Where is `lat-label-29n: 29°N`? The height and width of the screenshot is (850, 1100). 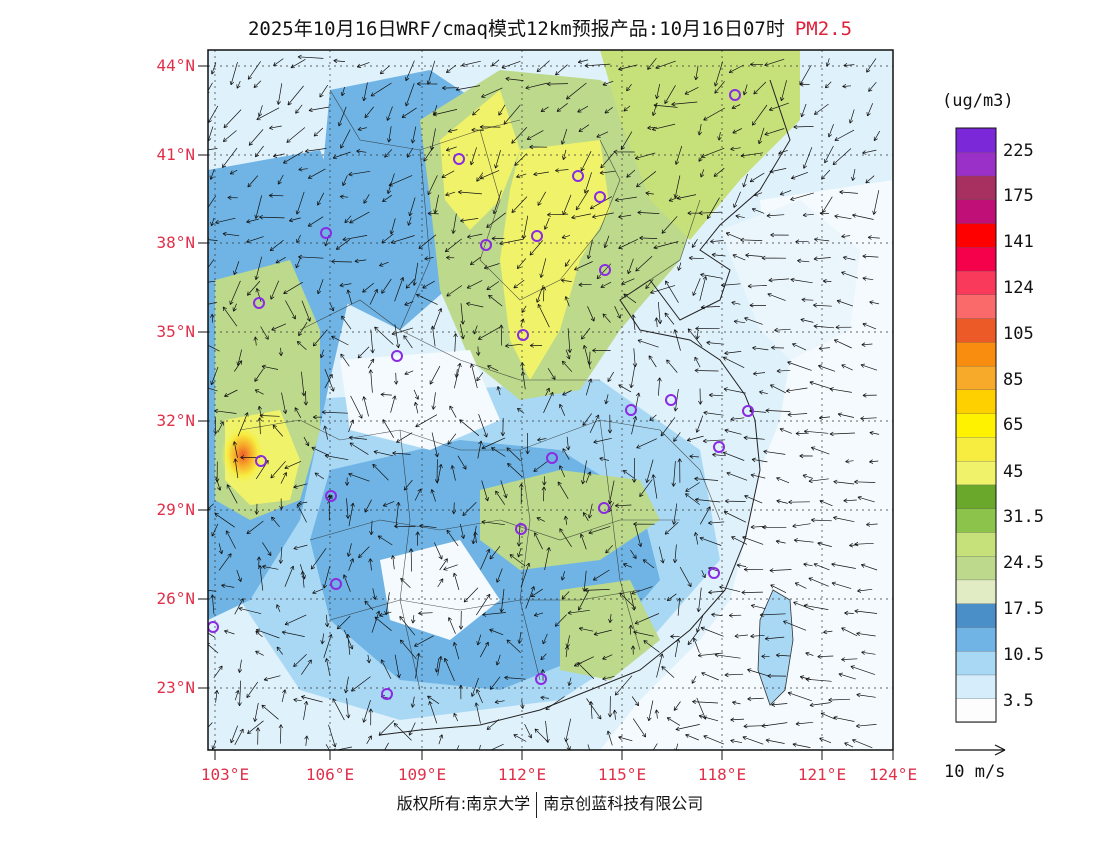
lat-label-29n: 29°N is located at coordinates (175, 509).